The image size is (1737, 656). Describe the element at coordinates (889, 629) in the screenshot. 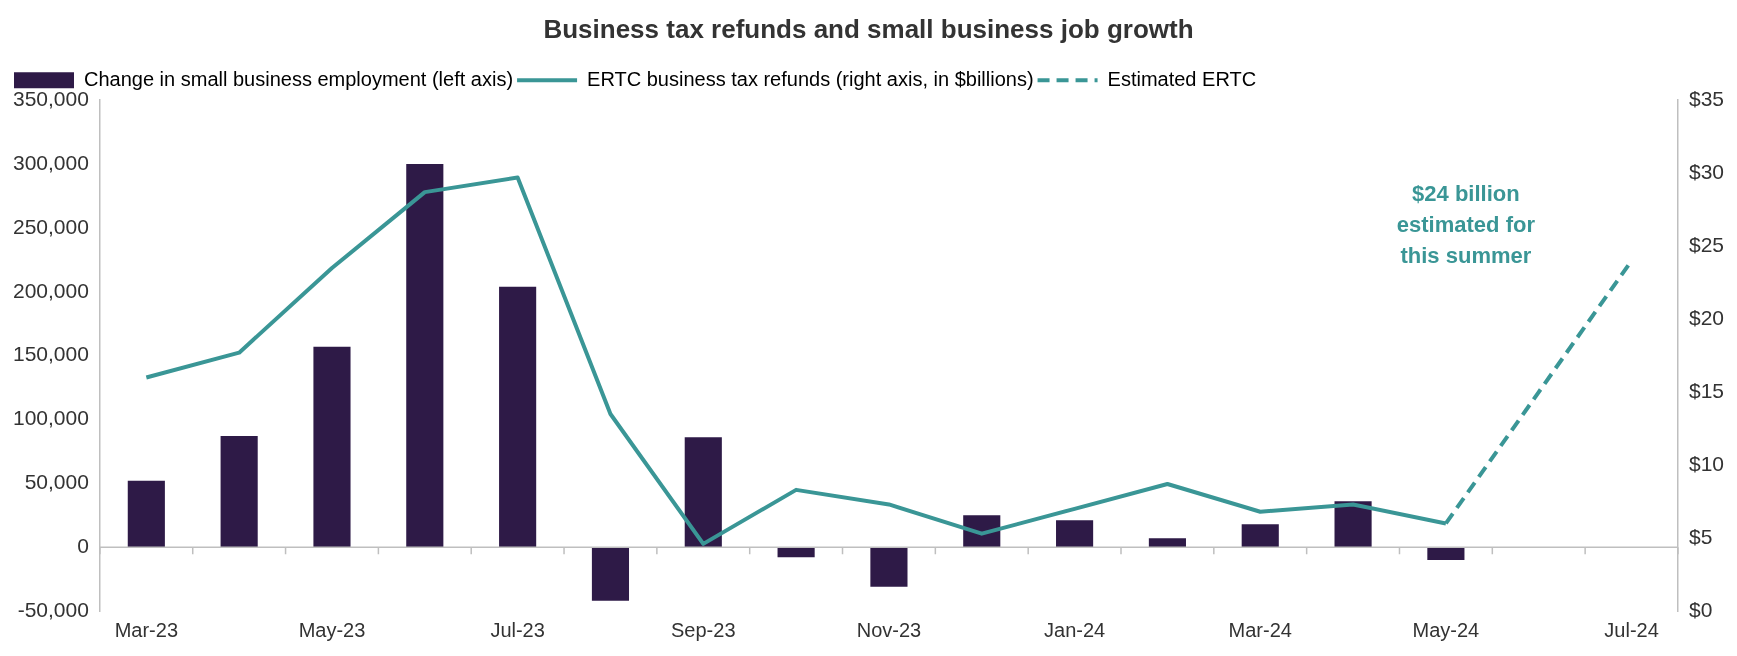

I see `x-tick-label: Nov-23` at that location.